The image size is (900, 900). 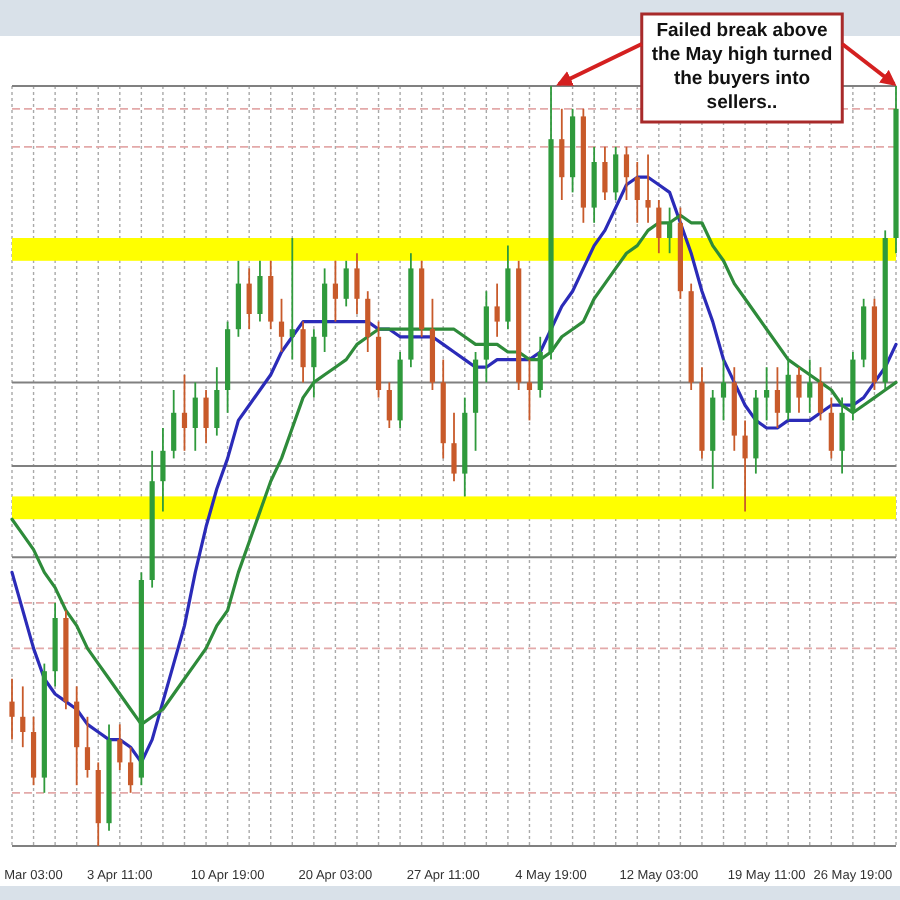 What do you see at coordinates (742, 67) in the screenshot?
I see `annotation: Failed break above the May high turned the buyers into sellers..` at bounding box center [742, 67].